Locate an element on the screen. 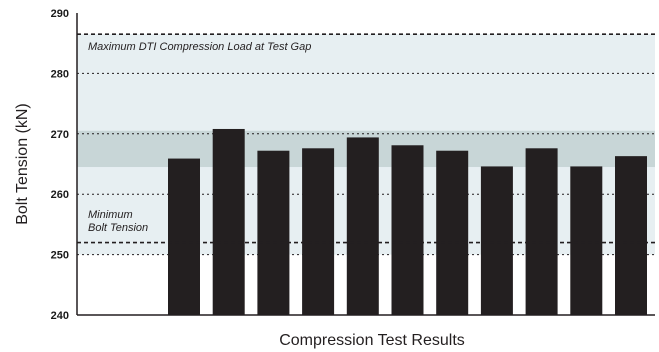 The height and width of the screenshot is (352, 659). max-load-annotation: Maximum DTI Compression Load at Test Gap is located at coordinates (199, 47).